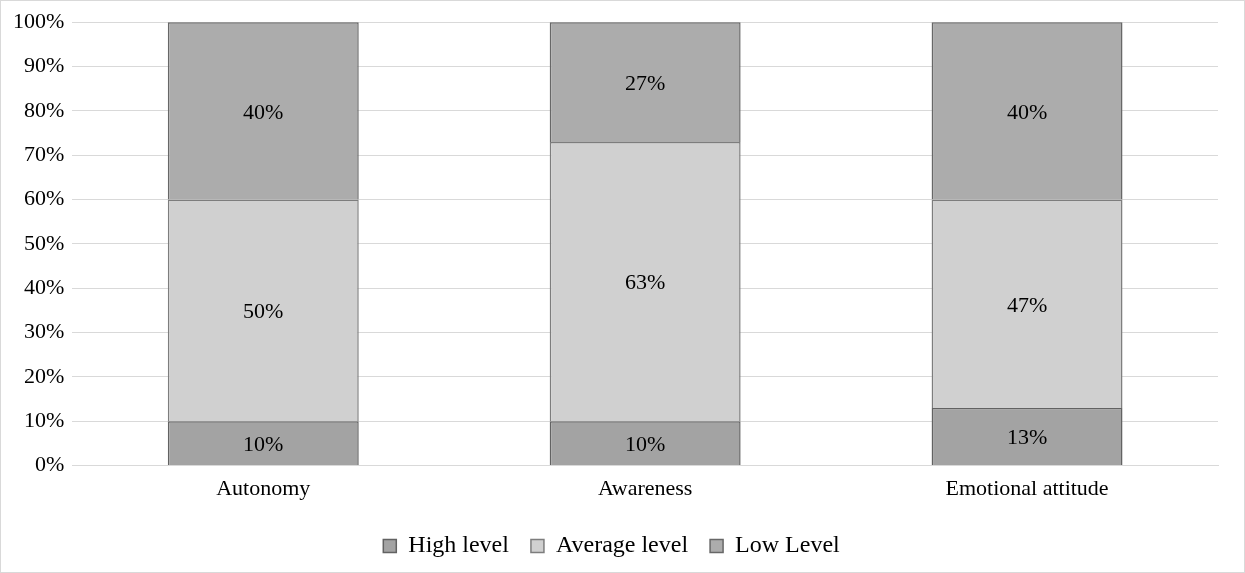  What do you see at coordinates (645, 82) in the screenshot?
I see `data-label: 27%` at bounding box center [645, 82].